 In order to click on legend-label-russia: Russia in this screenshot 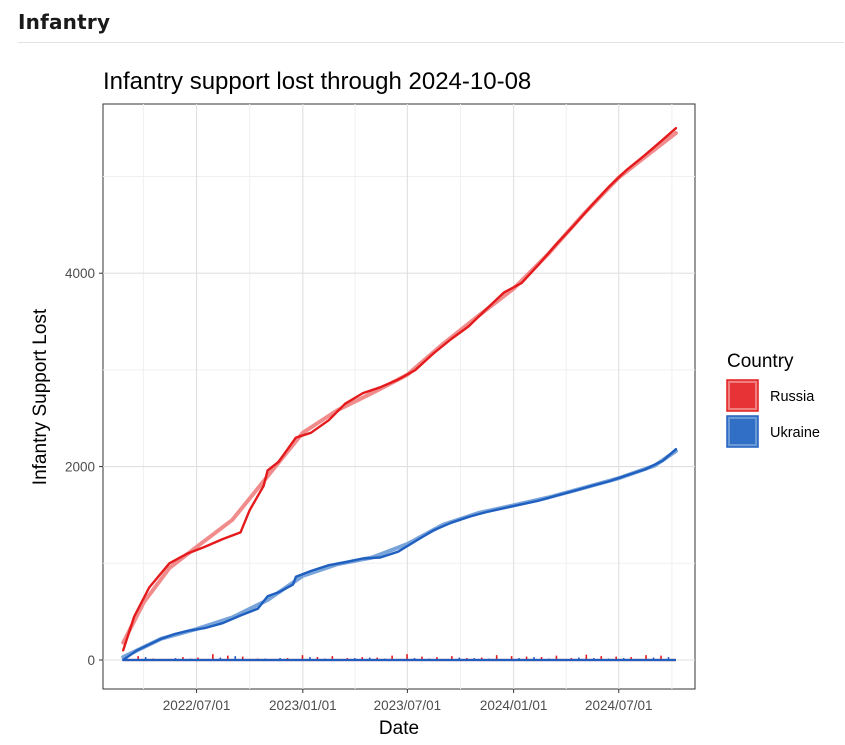, I will do `click(792, 397)`.